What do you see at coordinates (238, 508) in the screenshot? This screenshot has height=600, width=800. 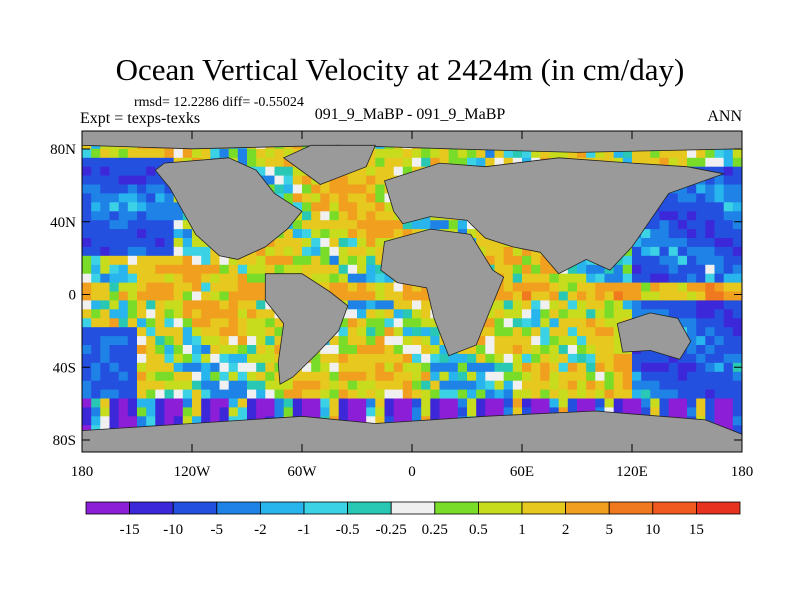 I see `colorbar-swatch` at bounding box center [238, 508].